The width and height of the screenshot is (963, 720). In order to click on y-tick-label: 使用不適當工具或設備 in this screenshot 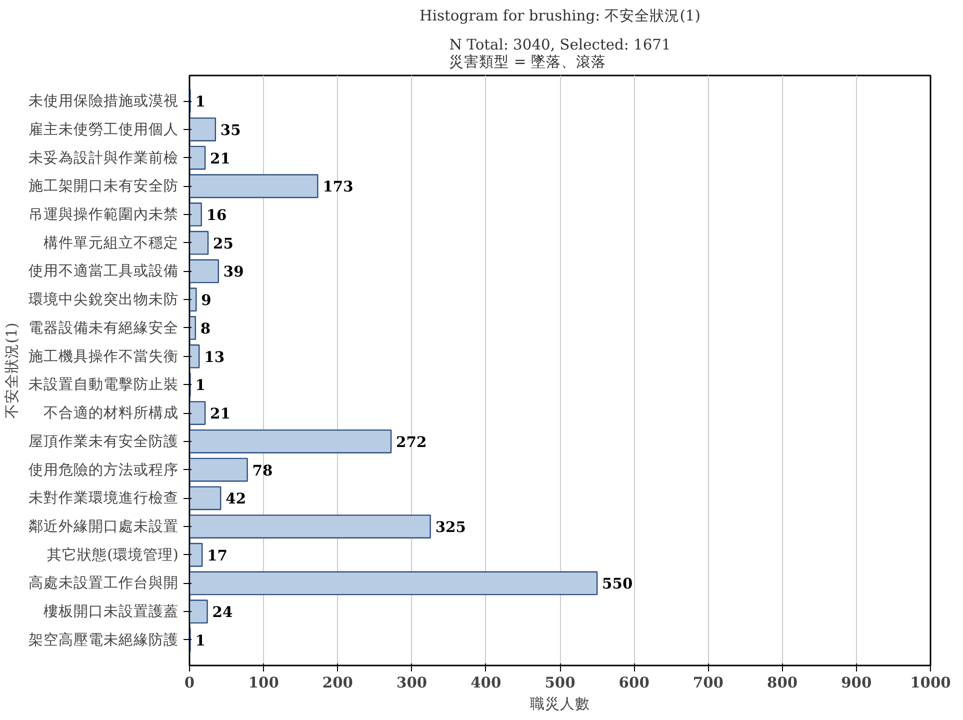, I will do `click(103, 271)`.